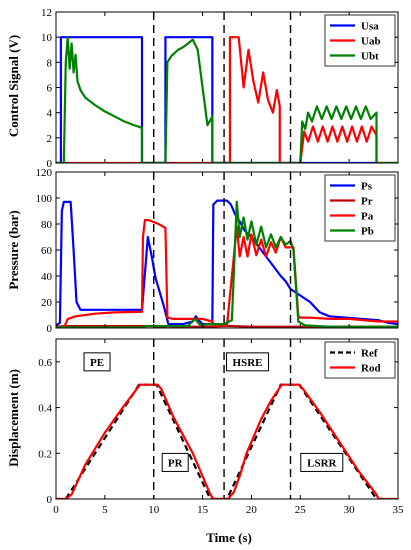 Image resolution: width=411 pixels, height=550 pixels. I want to click on x-tick-label: 20, so click(252, 510).